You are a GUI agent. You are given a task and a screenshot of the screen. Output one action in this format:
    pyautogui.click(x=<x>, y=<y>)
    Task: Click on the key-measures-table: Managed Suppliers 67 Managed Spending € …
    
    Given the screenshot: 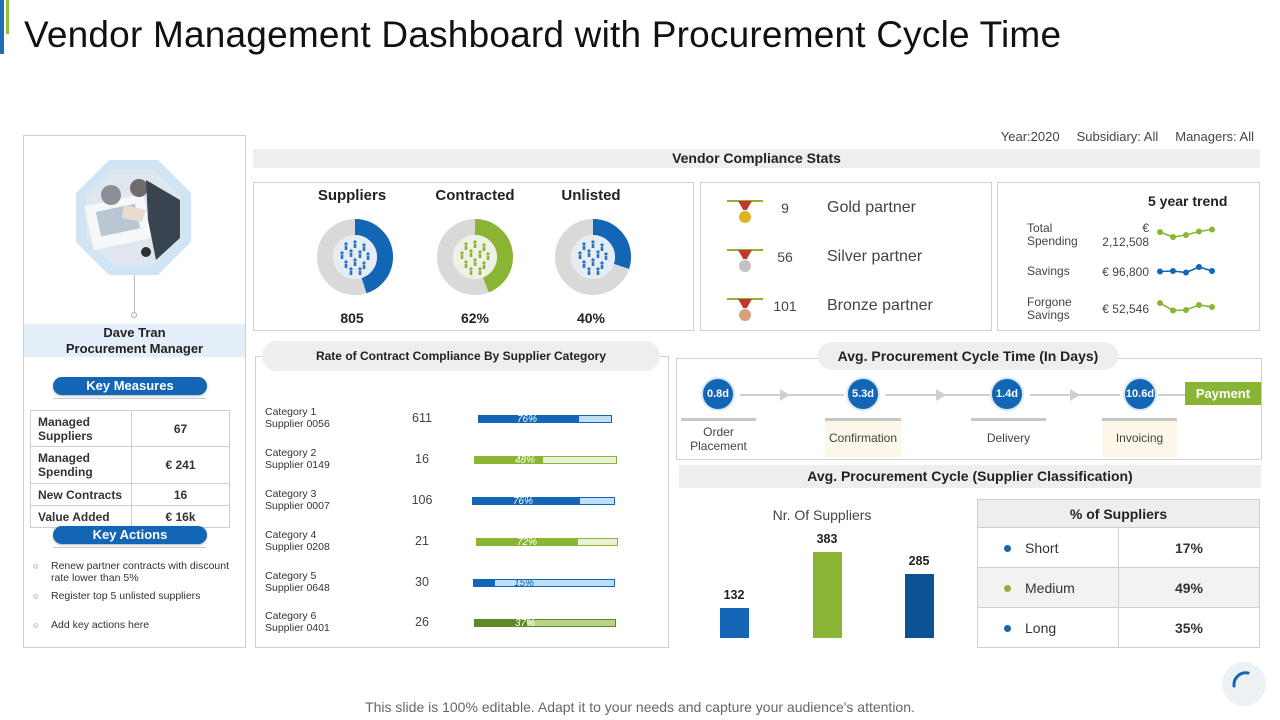 What is the action you would take?
    pyautogui.click(x=130, y=469)
    